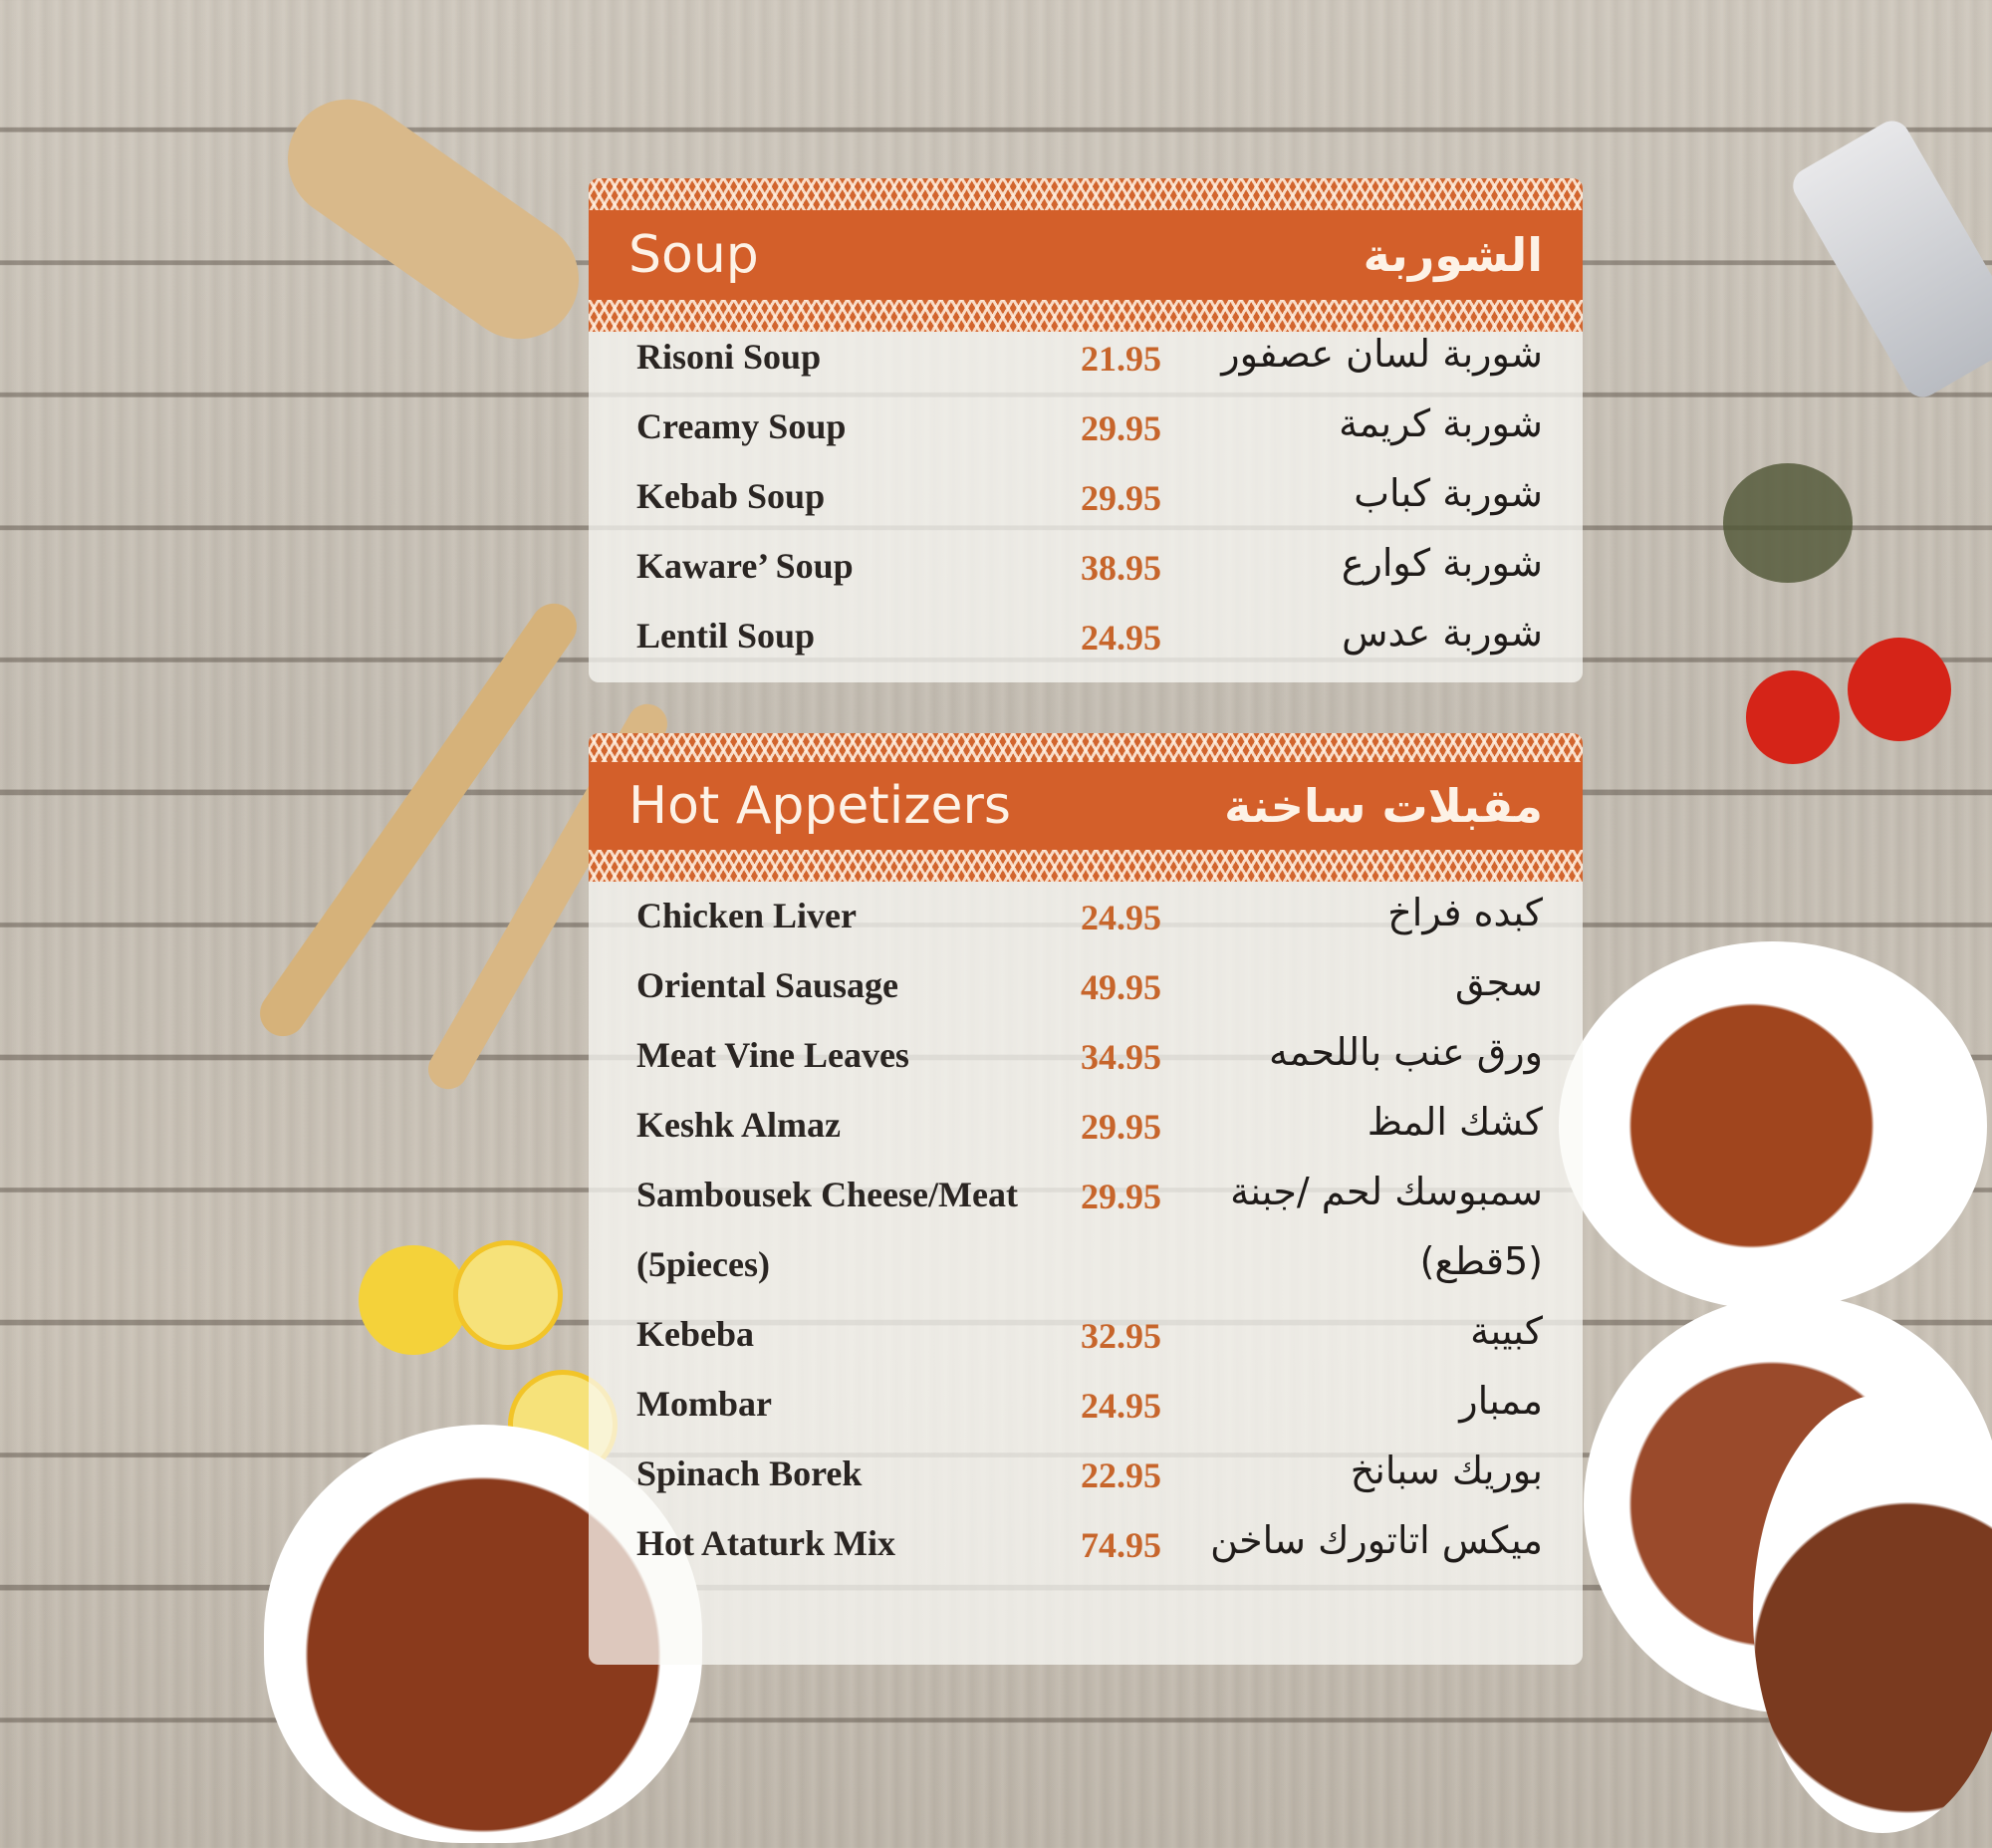  What do you see at coordinates (1121, 568) in the screenshot?
I see `item-price: 38.95` at bounding box center [1121, 568].